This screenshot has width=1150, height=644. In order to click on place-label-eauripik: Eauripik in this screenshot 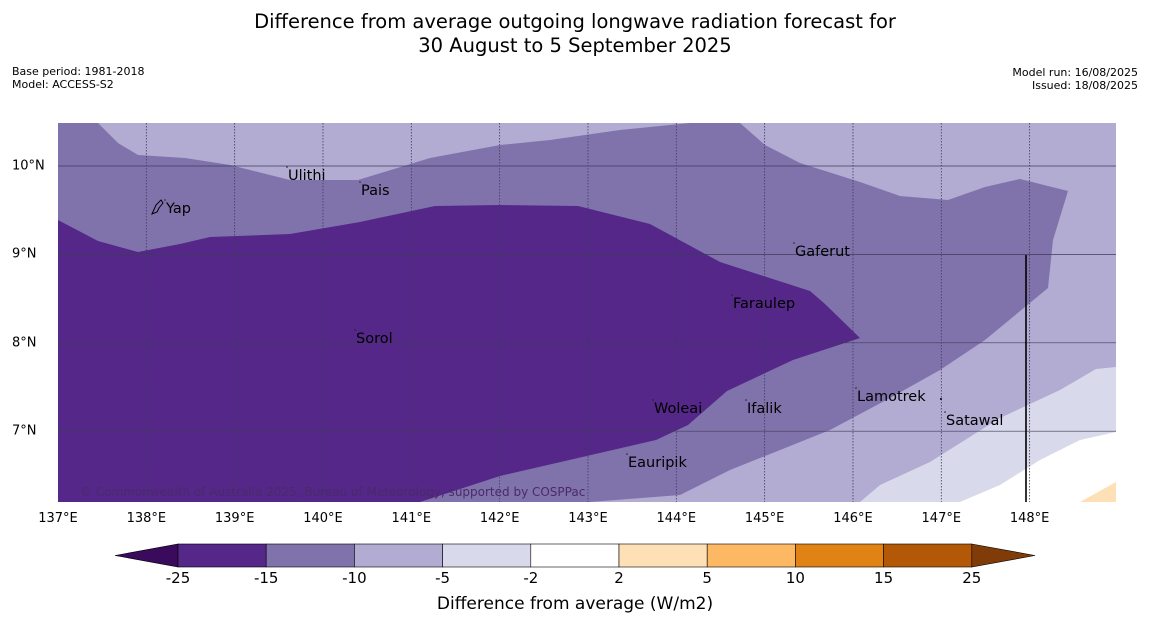, I will do `click(657, 463)`.